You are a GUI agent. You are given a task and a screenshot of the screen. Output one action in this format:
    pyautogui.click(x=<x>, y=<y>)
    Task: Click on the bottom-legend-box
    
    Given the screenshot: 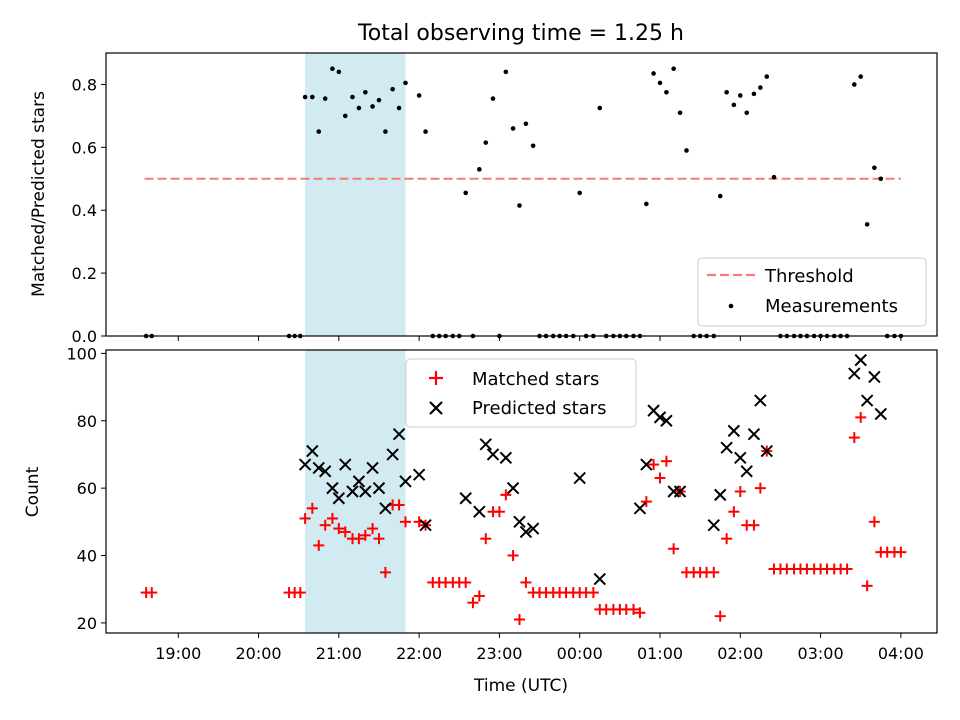 What is the action you would take?
    pyautogui.click(x=521, y=393)
    